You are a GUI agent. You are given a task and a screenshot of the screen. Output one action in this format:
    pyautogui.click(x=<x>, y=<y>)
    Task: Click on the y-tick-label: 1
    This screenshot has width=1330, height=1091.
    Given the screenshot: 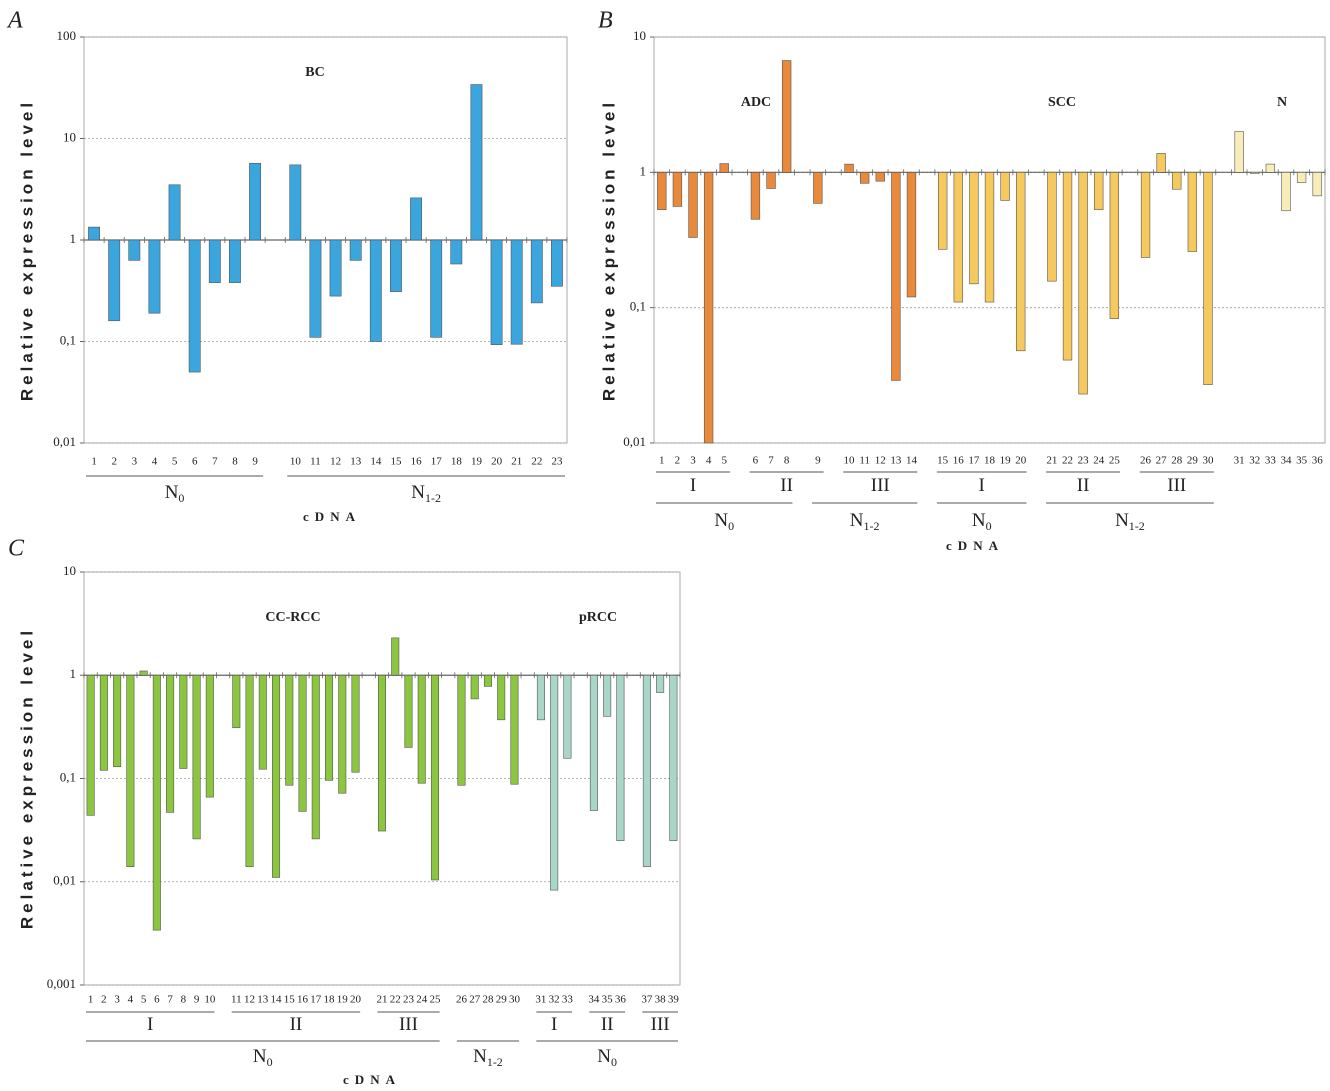 What is the action you would take?
    pyautogui.click(x=73, y=238)
    